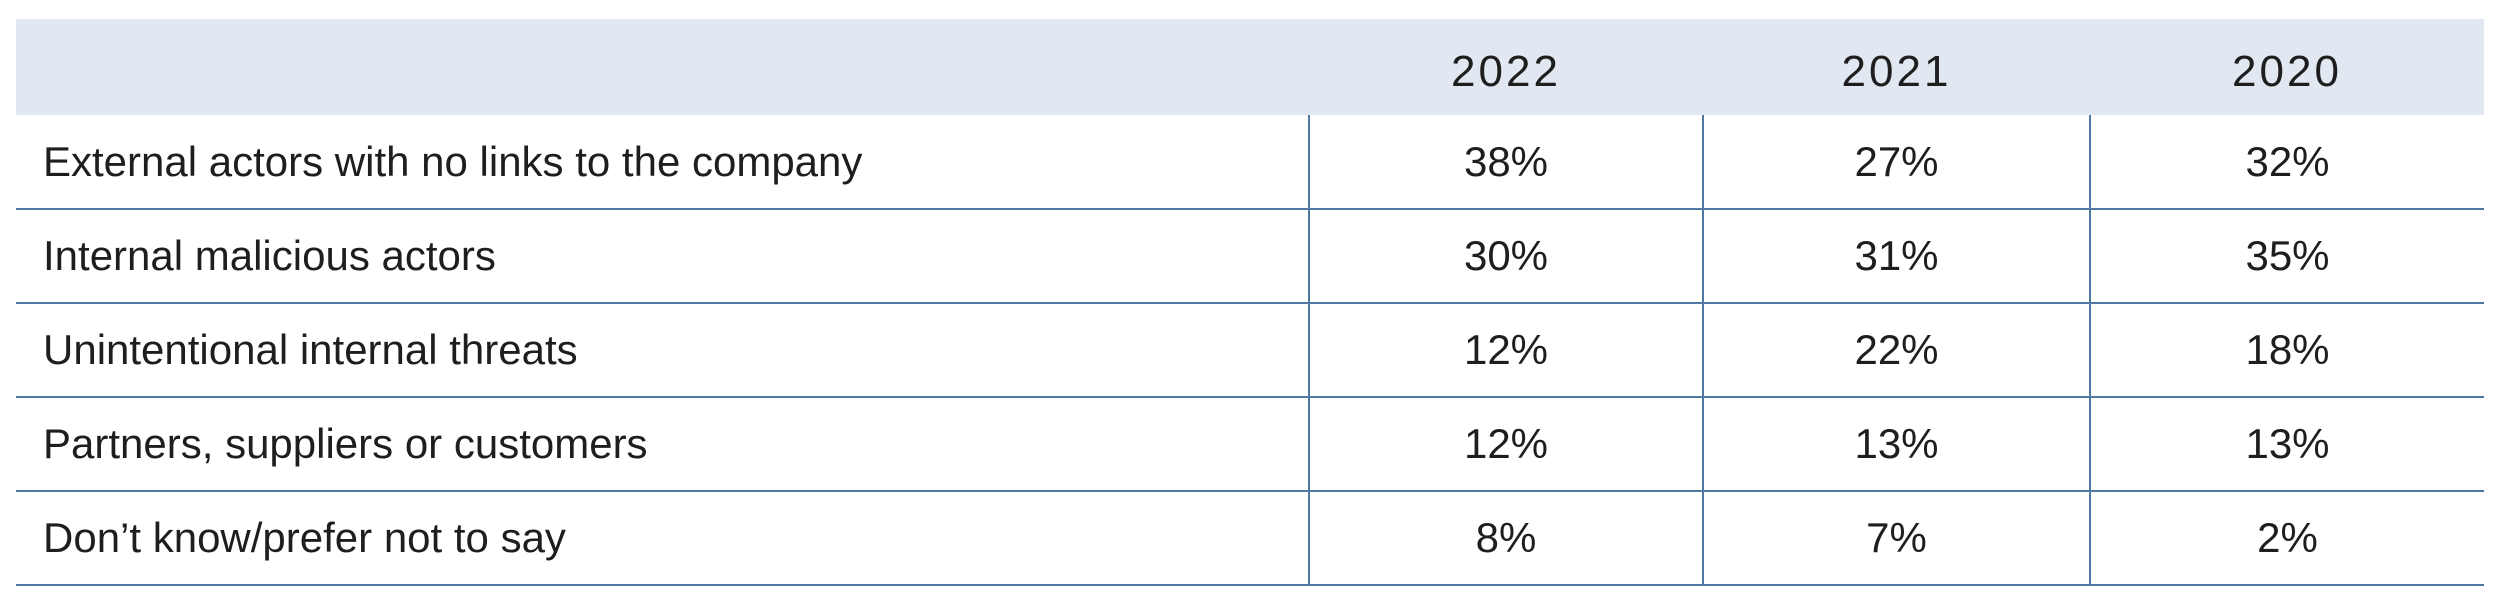  What do you see at coordinates (1505, 162) in the screenshot?
I see `cell-value: 38%` at bounding box center [1505, 162].